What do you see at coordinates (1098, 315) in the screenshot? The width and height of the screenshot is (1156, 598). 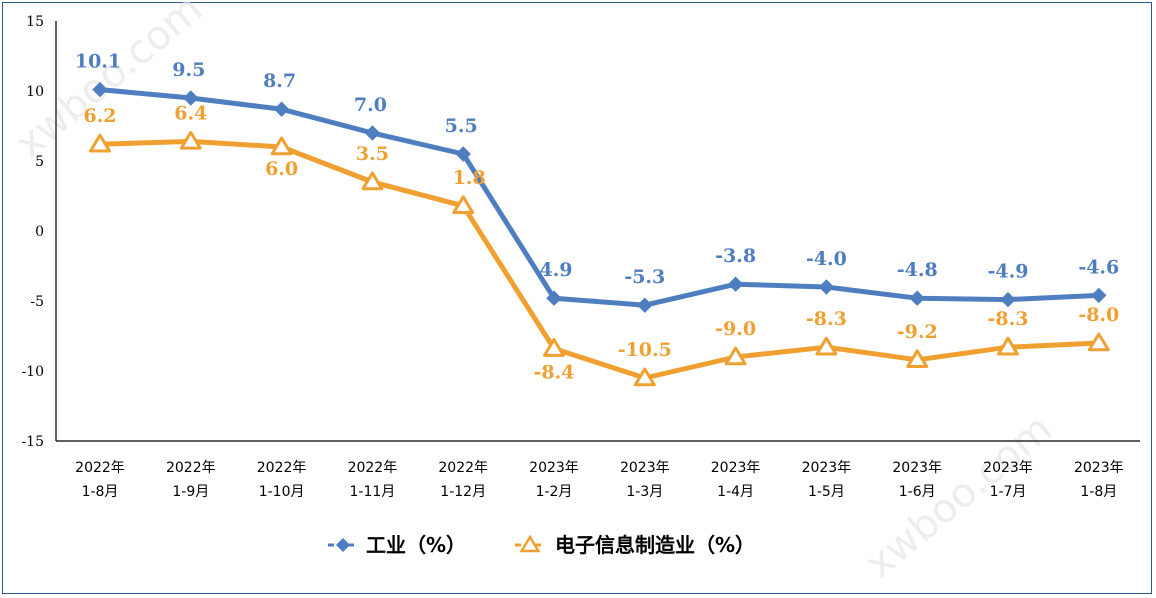 I see `electronics-data-label: -8.0` at bounding box center [1098, 315].